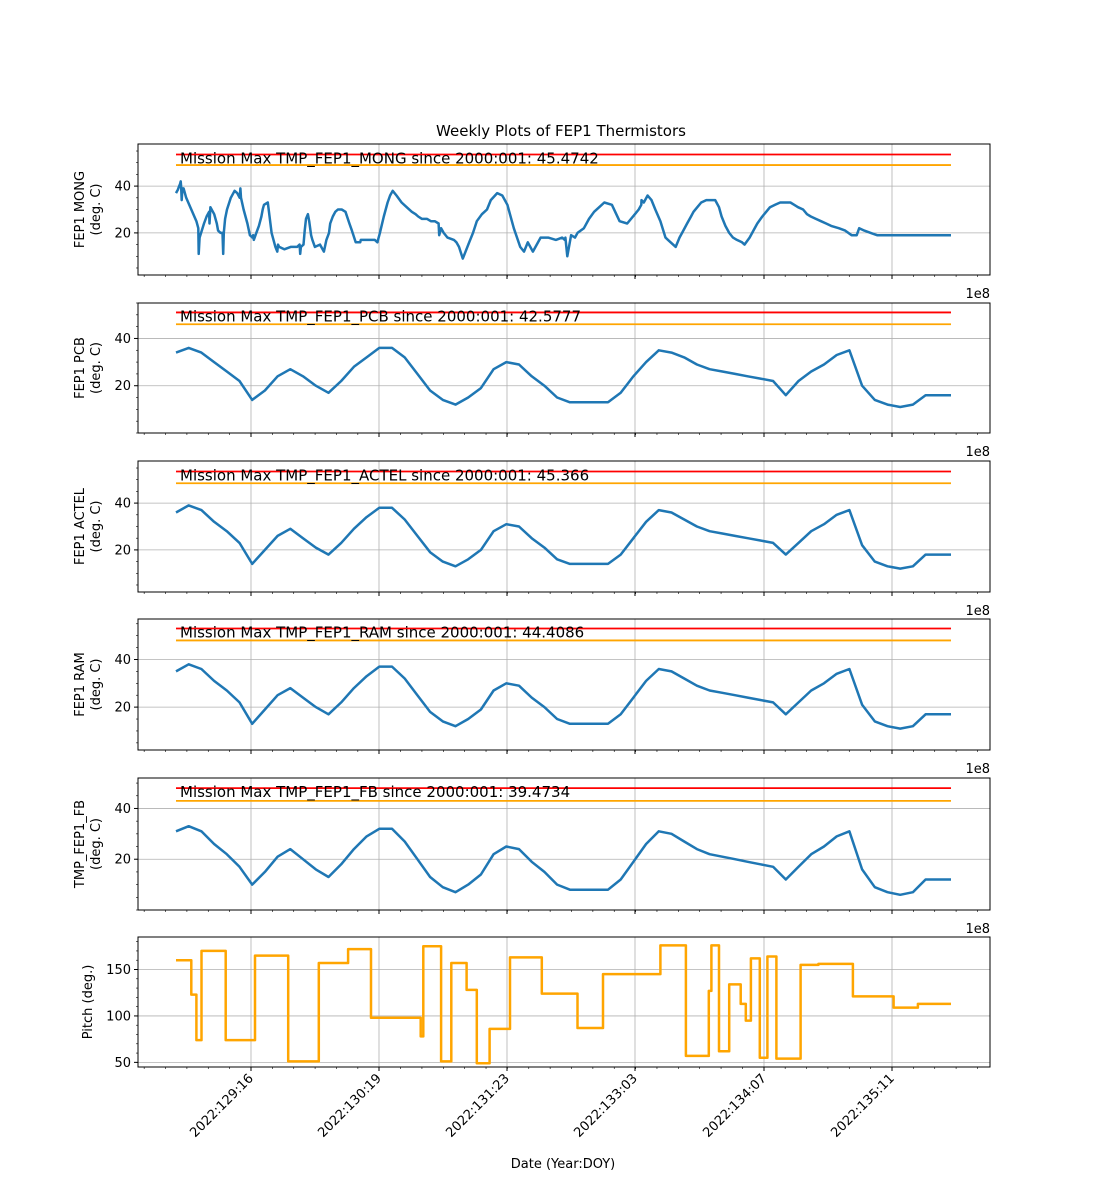 Image resolution: width=1100 pixels, height=1200 pixels. I want to click on figure-title: Weekly Plots of FEP1 Thermistors, so click(561, 131).